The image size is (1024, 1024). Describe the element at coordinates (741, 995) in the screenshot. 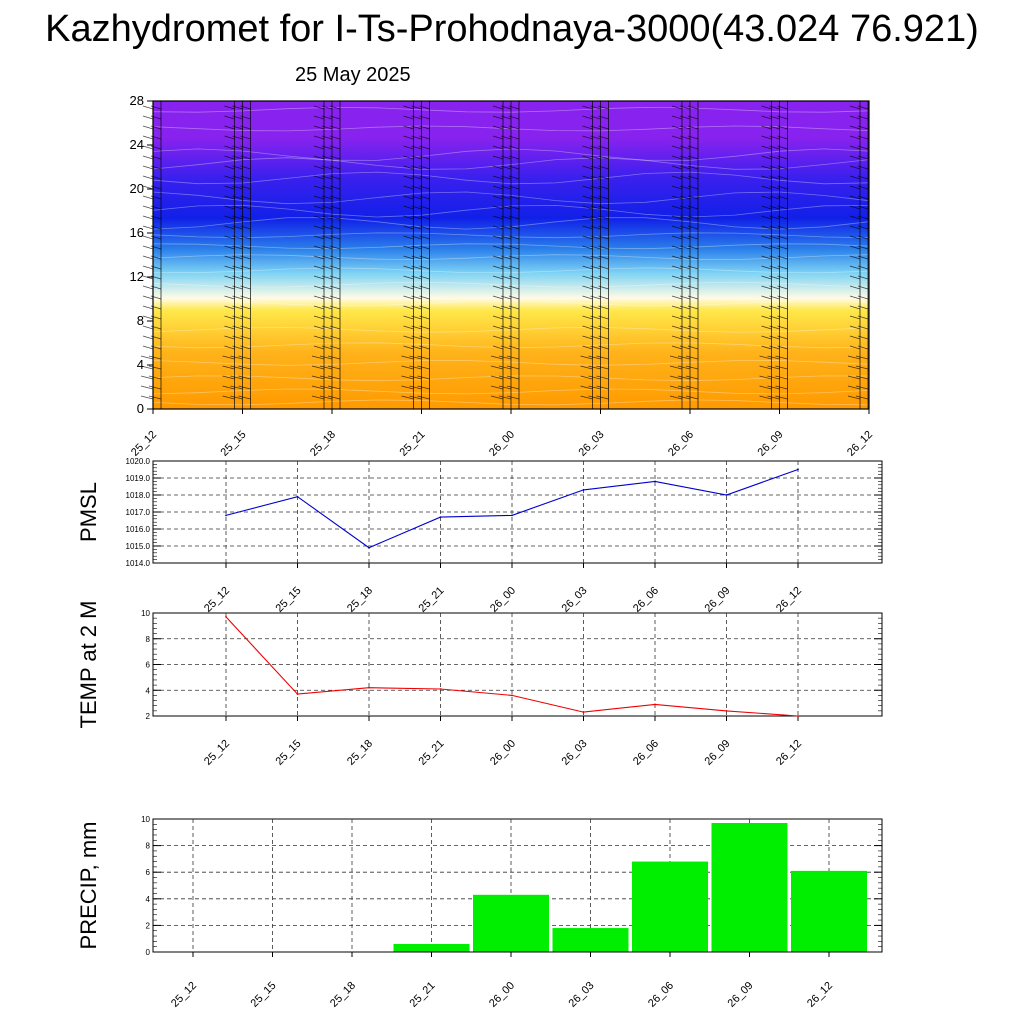

I see `precip-x-tick-label: 26_09` at that location.